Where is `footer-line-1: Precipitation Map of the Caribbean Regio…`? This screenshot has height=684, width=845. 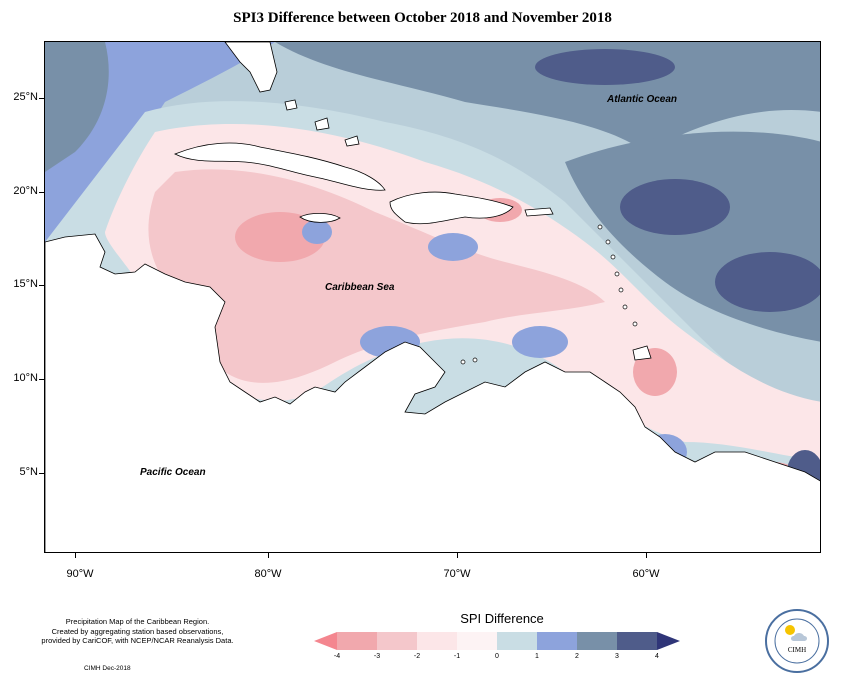
footer-line-1: Precipitation Map of the Caribbean Regio… is located at coordinates (137, 621).